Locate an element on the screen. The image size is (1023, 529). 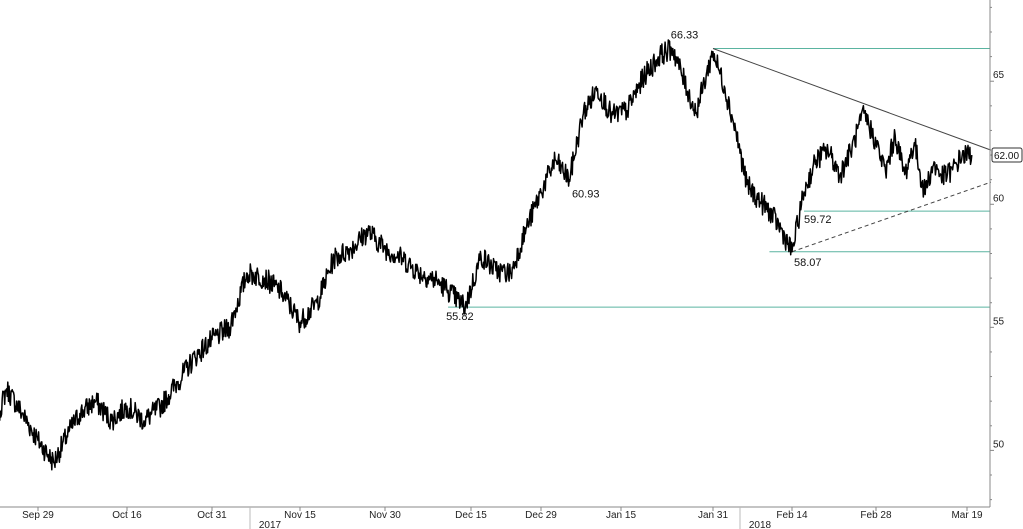
x-tick-label: Oct 16 is located at coordinates (127, 515).